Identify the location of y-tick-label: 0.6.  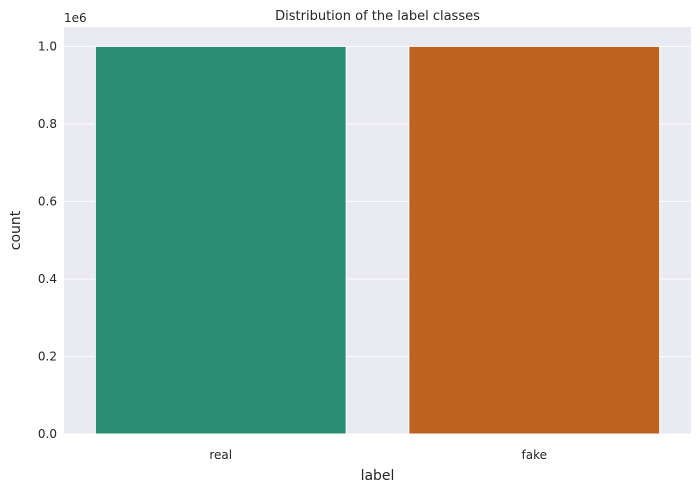
(47, 201).